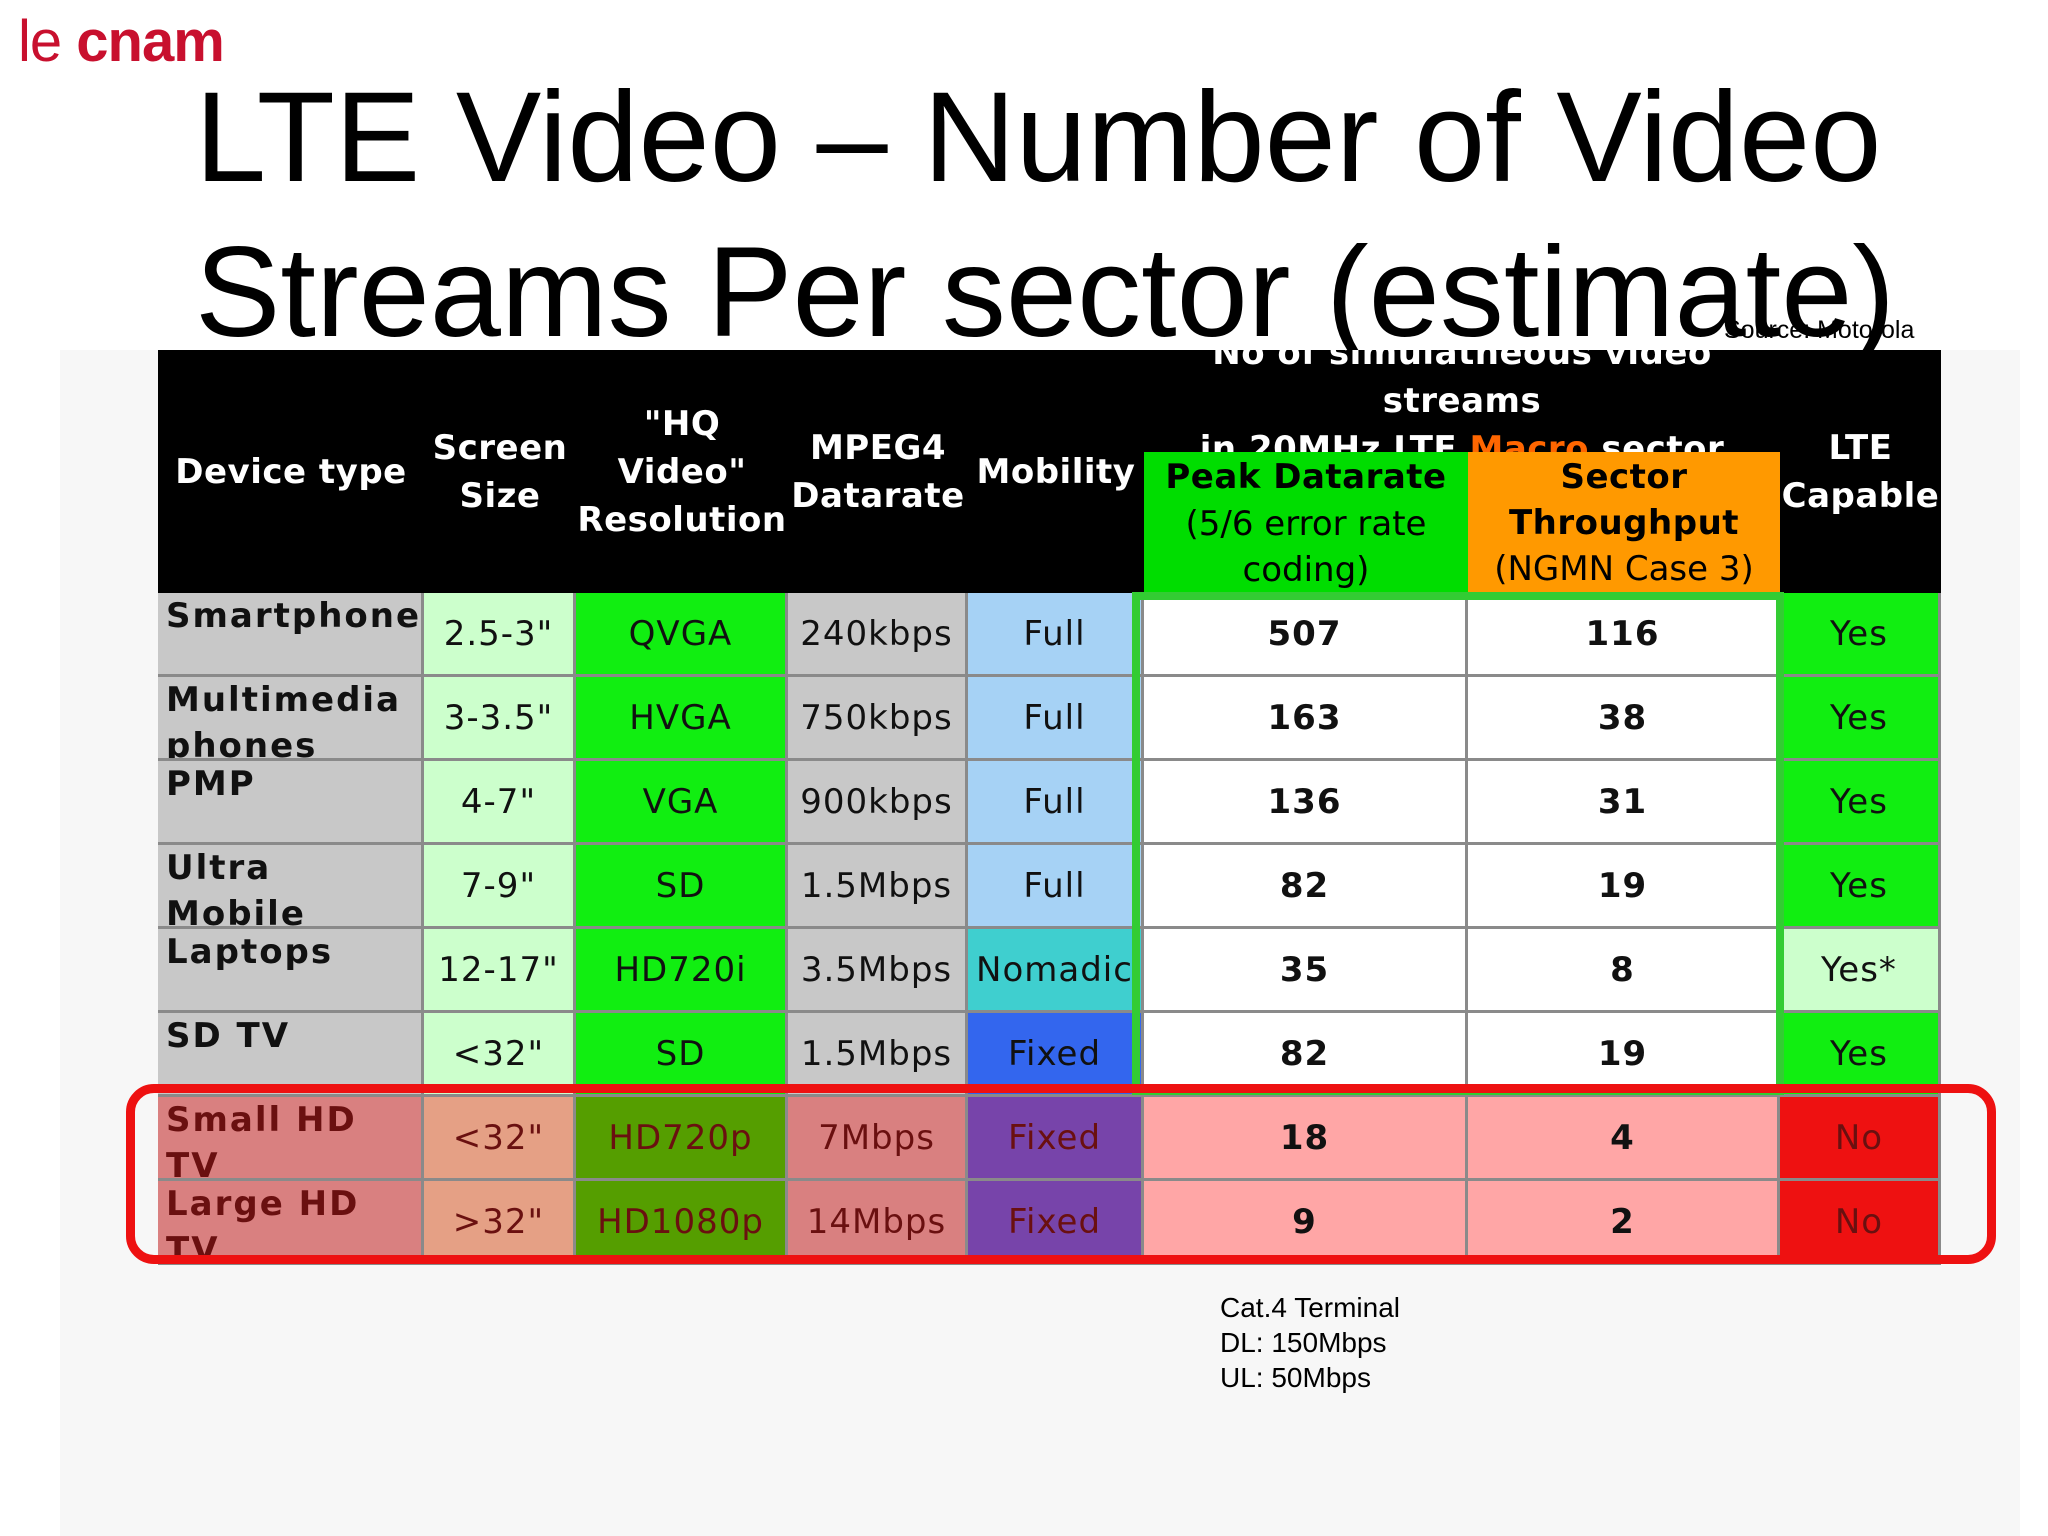 The image size is (2048, 1536). I want to click on terminal-note-line-3: UL: 50Mbps, so click(1295, 1377).